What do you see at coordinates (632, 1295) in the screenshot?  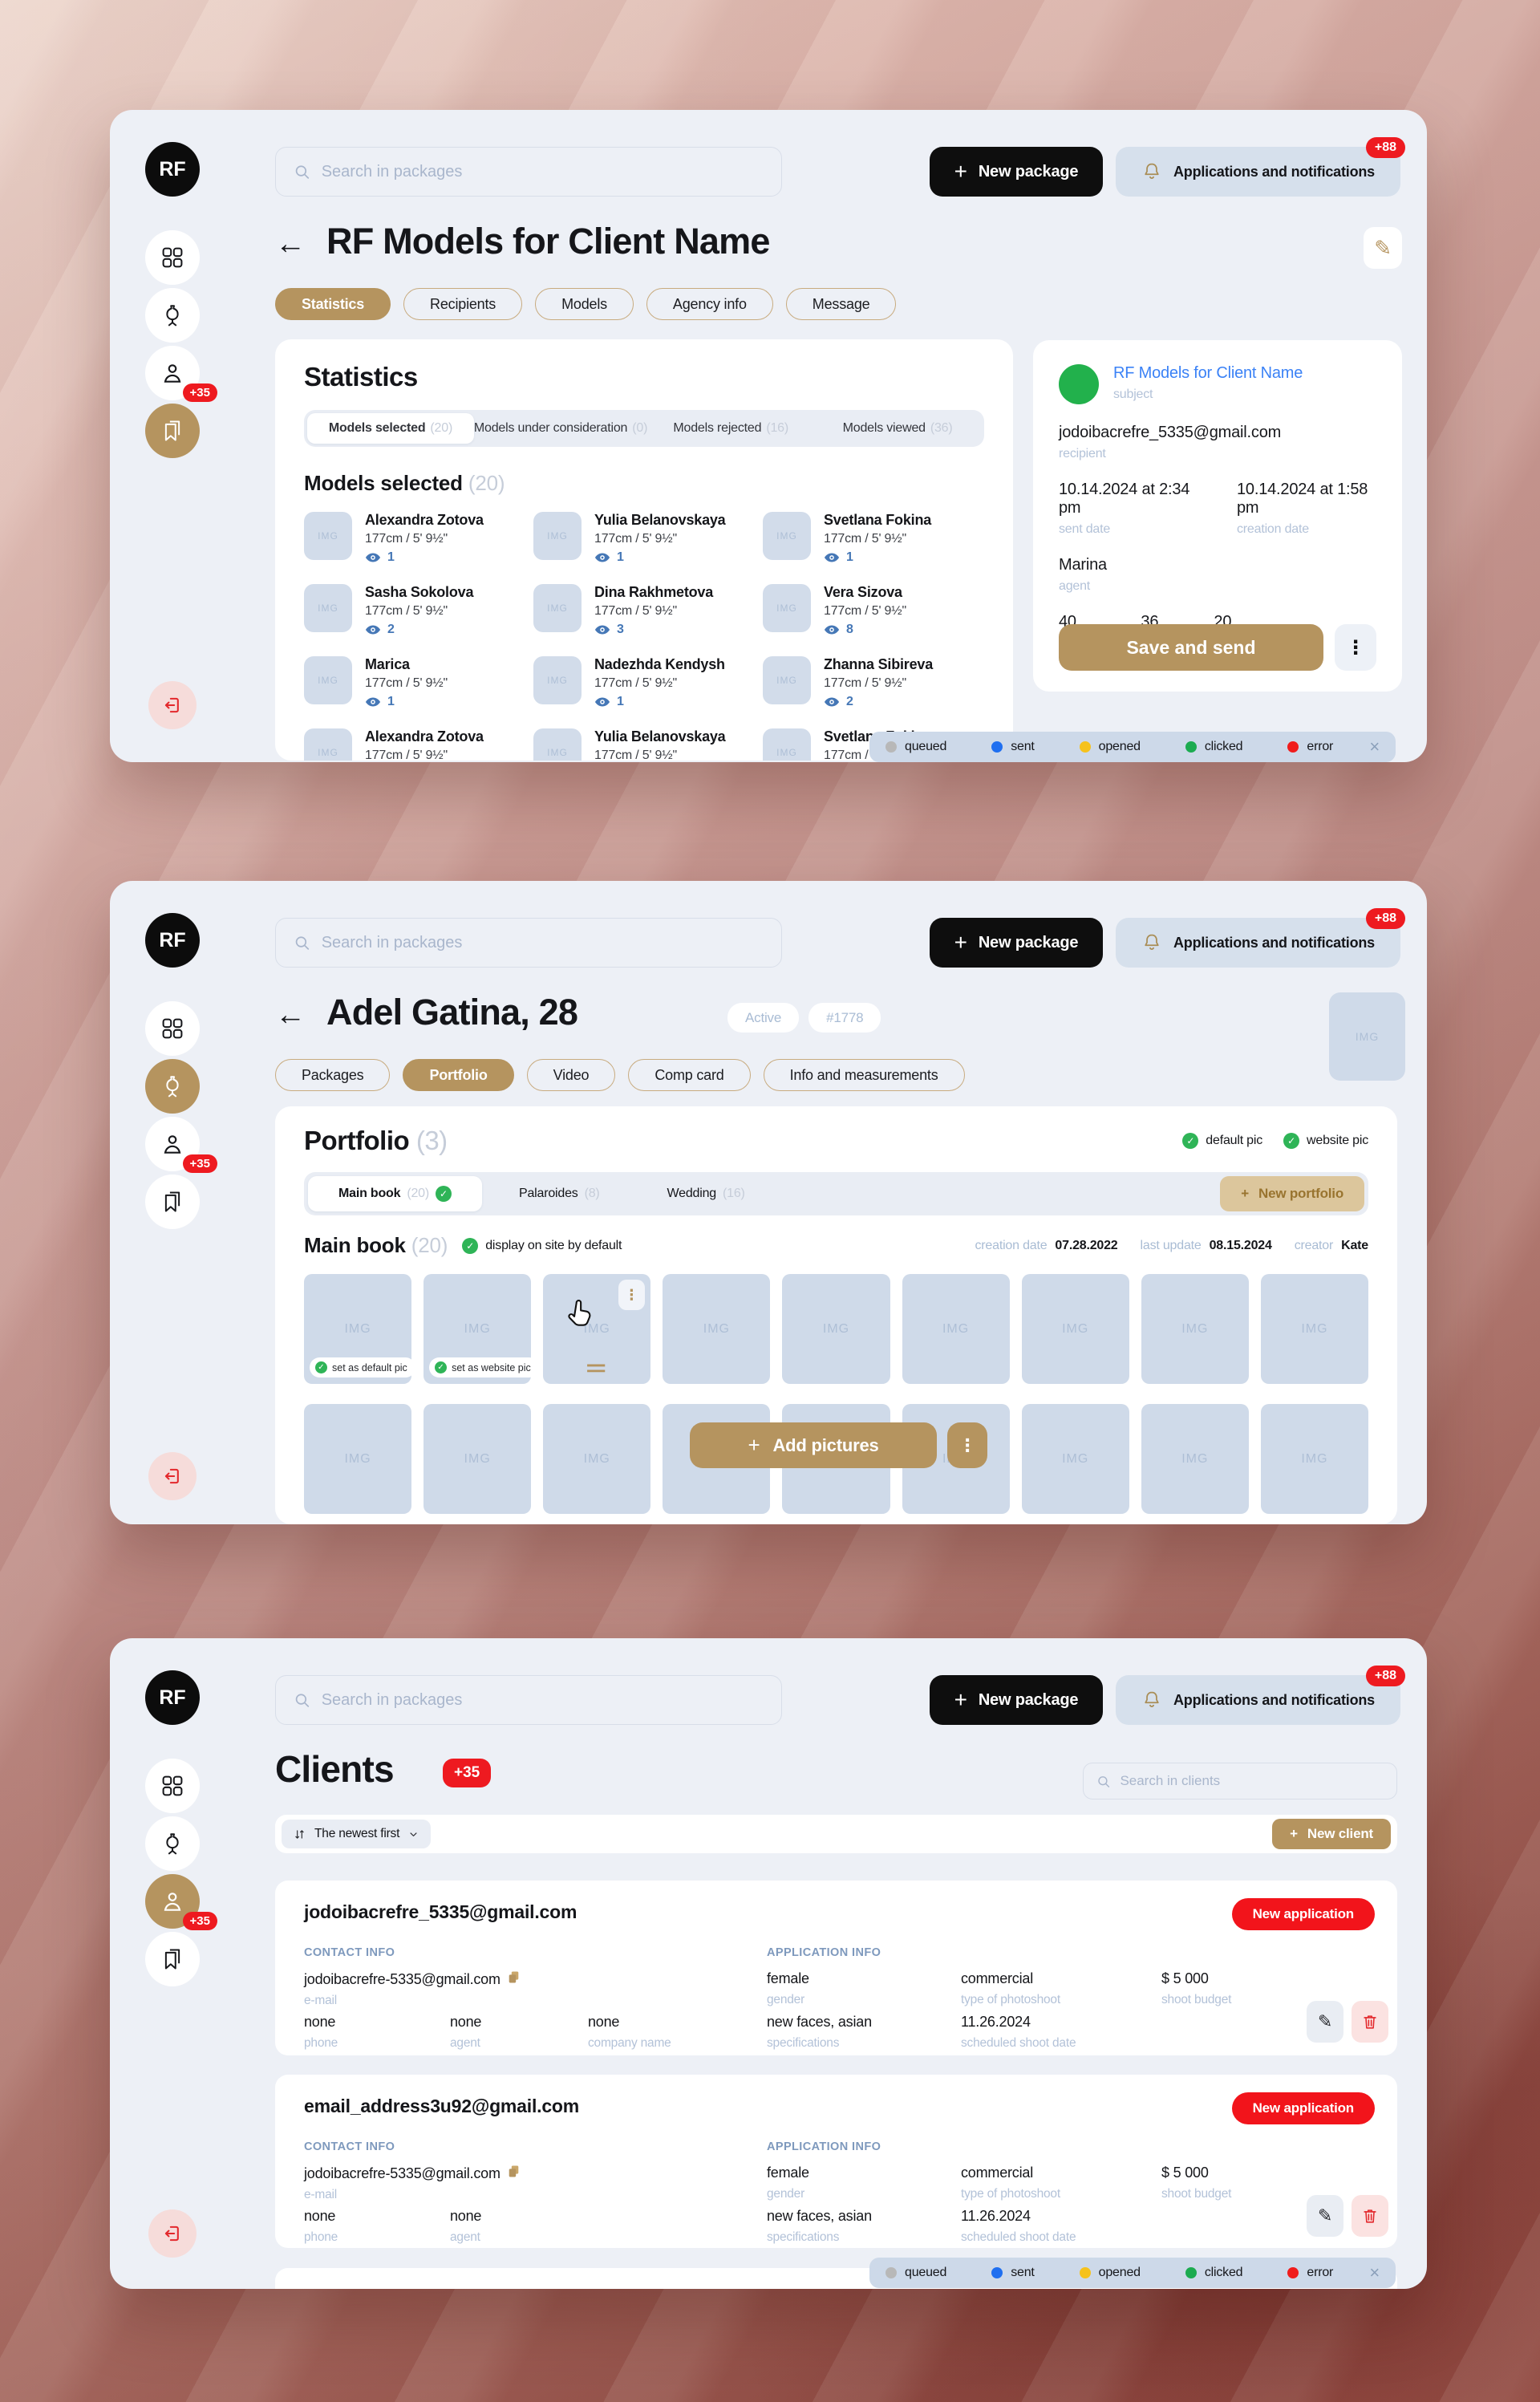 I see `tile-menu-button: ⋮` at bounding box center [632, 1295].